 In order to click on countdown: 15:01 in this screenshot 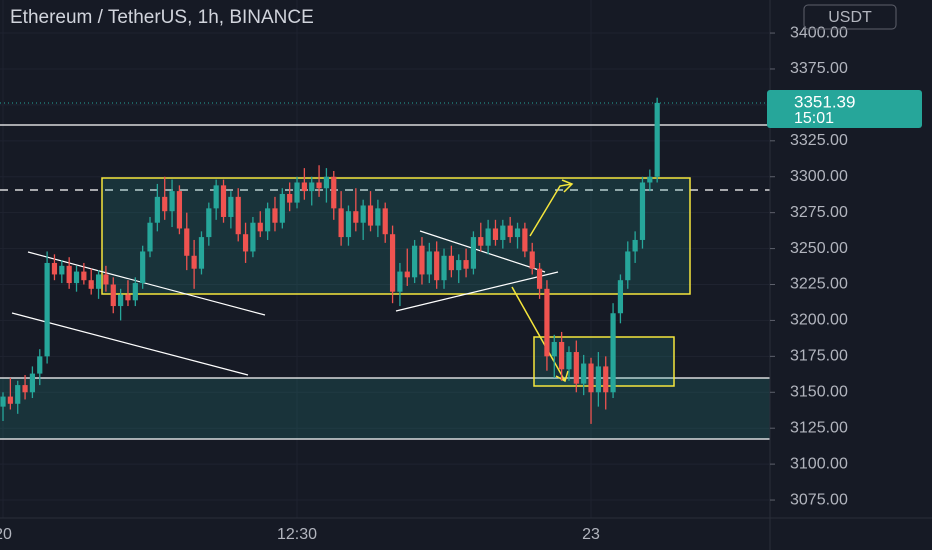, I will do `click(814, 118)`.